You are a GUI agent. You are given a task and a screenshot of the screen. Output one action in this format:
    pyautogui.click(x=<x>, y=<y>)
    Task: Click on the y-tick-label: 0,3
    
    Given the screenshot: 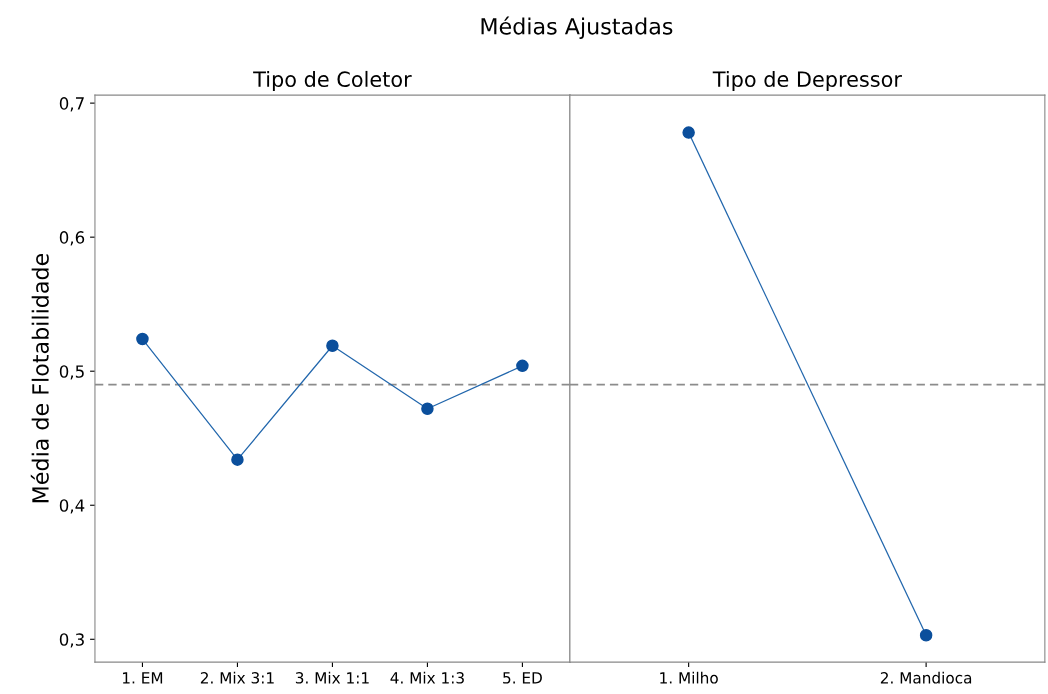 What is the action you would take?
    pyautogui.click(x=71, y=640)
    